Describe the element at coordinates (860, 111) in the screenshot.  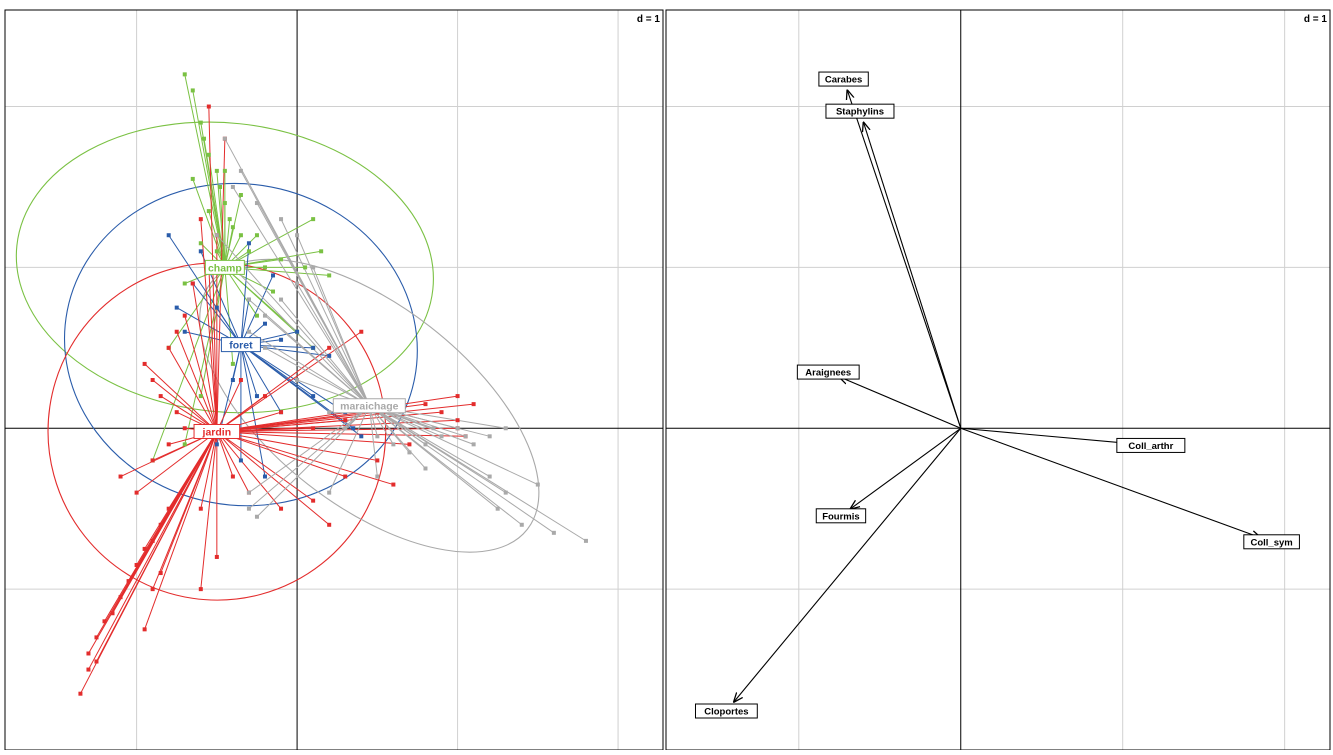
I see `arrow-label-box-Staphylins` at that location.